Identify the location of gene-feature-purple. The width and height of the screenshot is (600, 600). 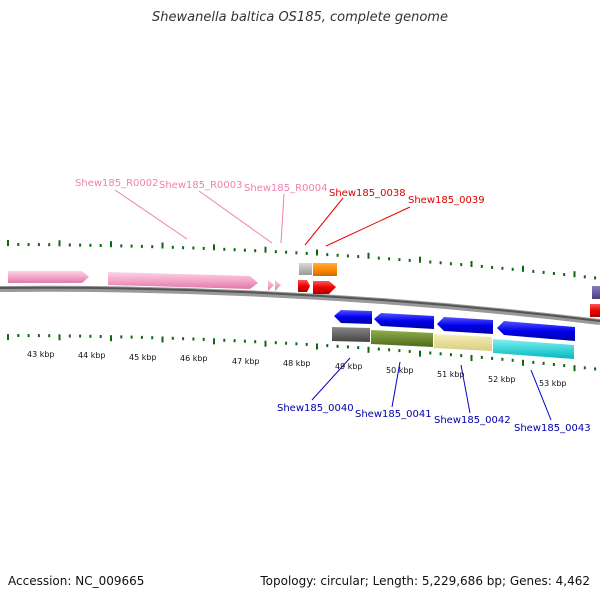
(596, 292).